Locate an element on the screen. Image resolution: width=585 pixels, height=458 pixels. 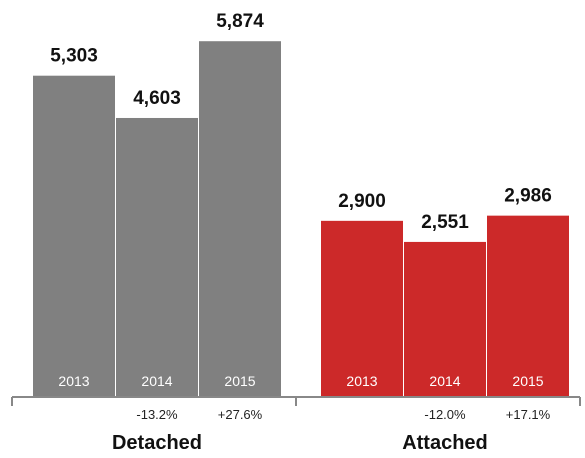
change-label-detached-2015: +27.6% is located at coordinates (240, 414).